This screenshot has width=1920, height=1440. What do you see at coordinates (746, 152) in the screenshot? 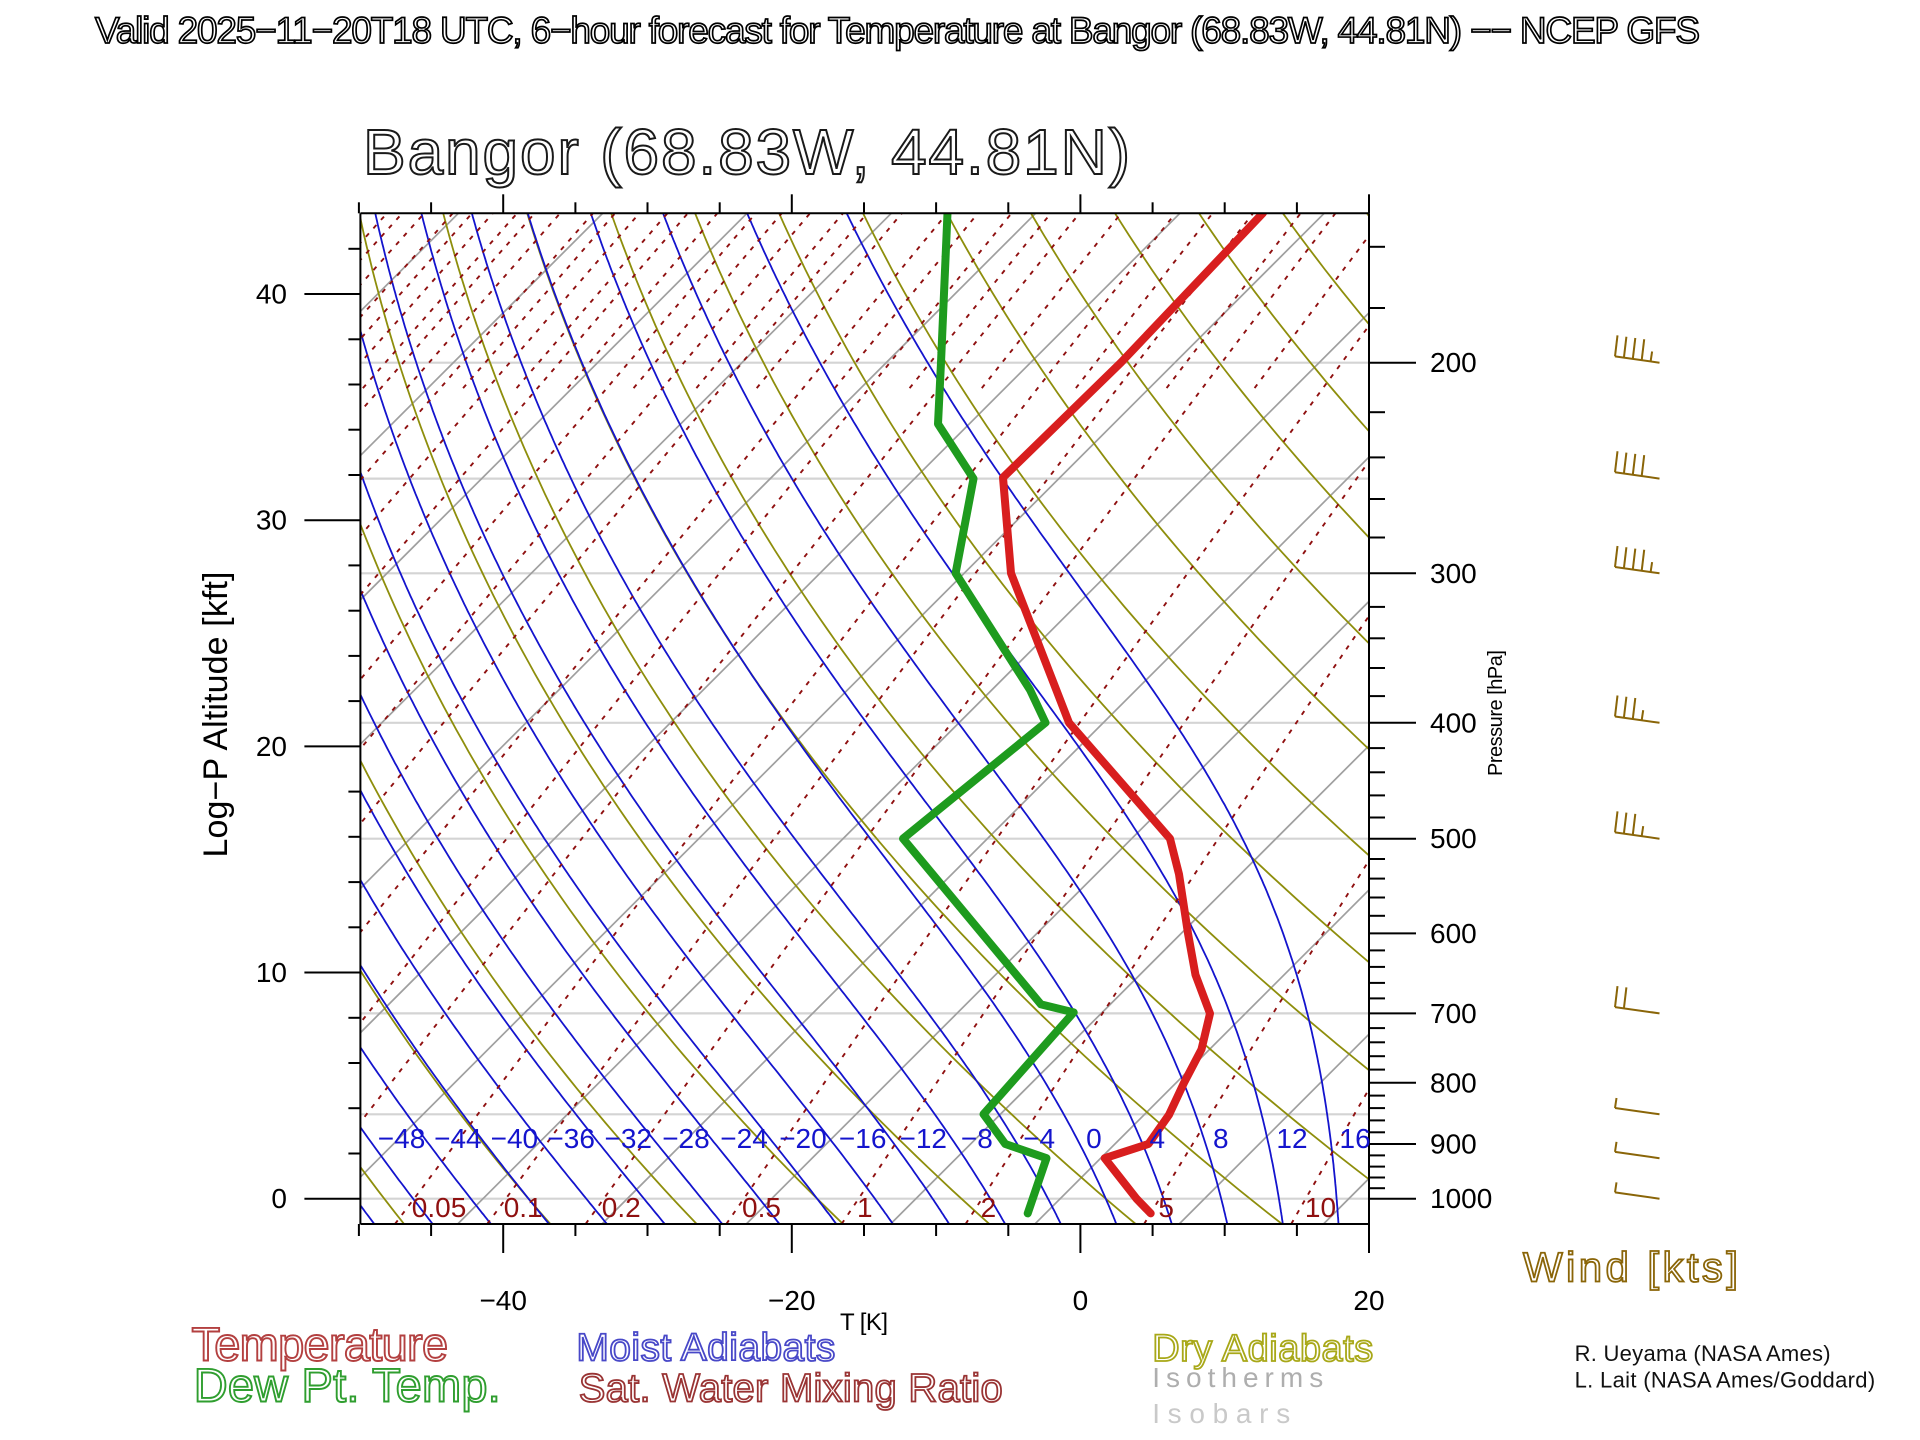
I see `svg-text: Bangor (68.83W, 44.81N)` at bounding box center [746, 152].